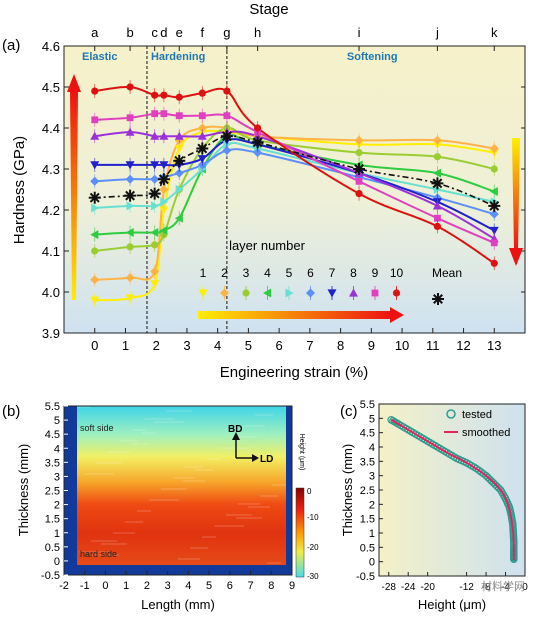 The width and height of the screenshot is (535, 617). Describe the element at coordinates (365, 577) in the screenshot. I see `y-tick-label: -0.5` at that location.